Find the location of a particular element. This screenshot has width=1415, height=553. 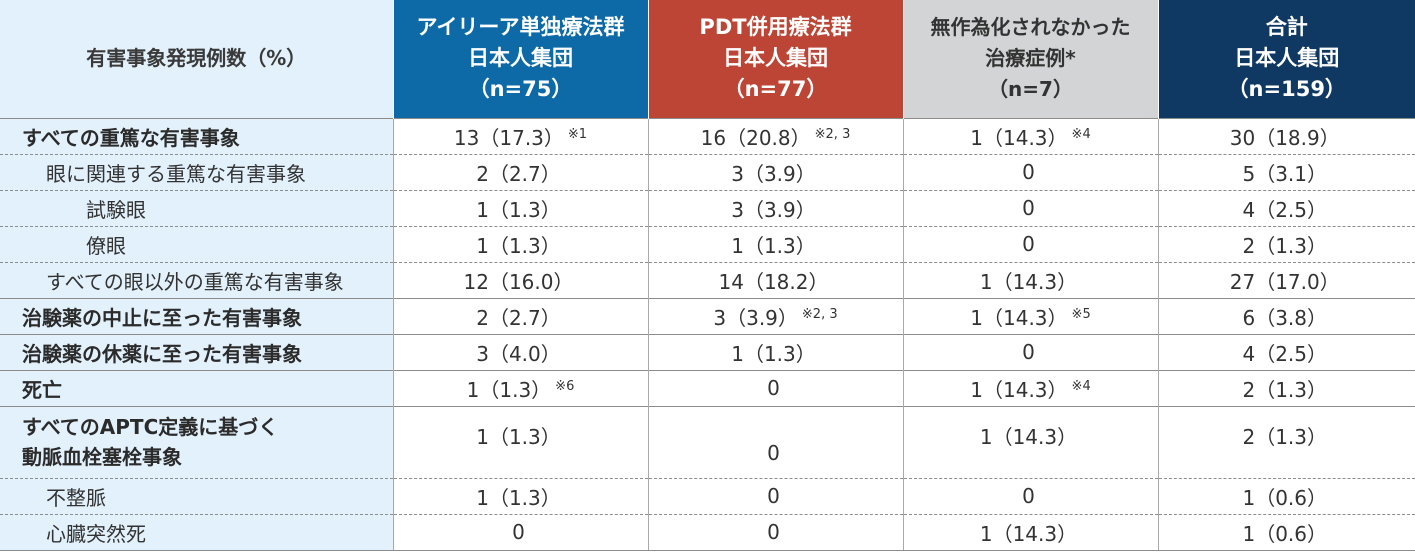

cell-value: 12（16.0） is located at coordinates (518, 281).